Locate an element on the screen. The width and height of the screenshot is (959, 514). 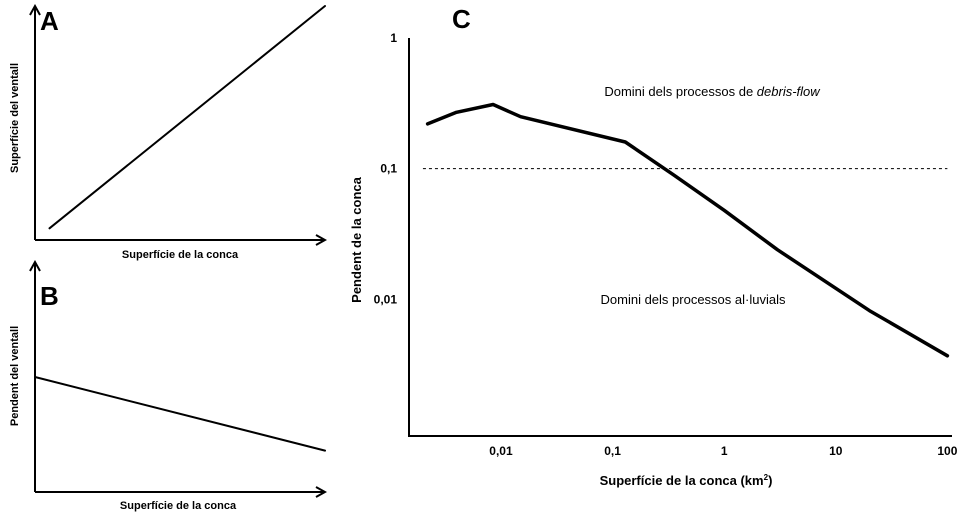
panel-c-letter: C is located at coordinates (461, 19).